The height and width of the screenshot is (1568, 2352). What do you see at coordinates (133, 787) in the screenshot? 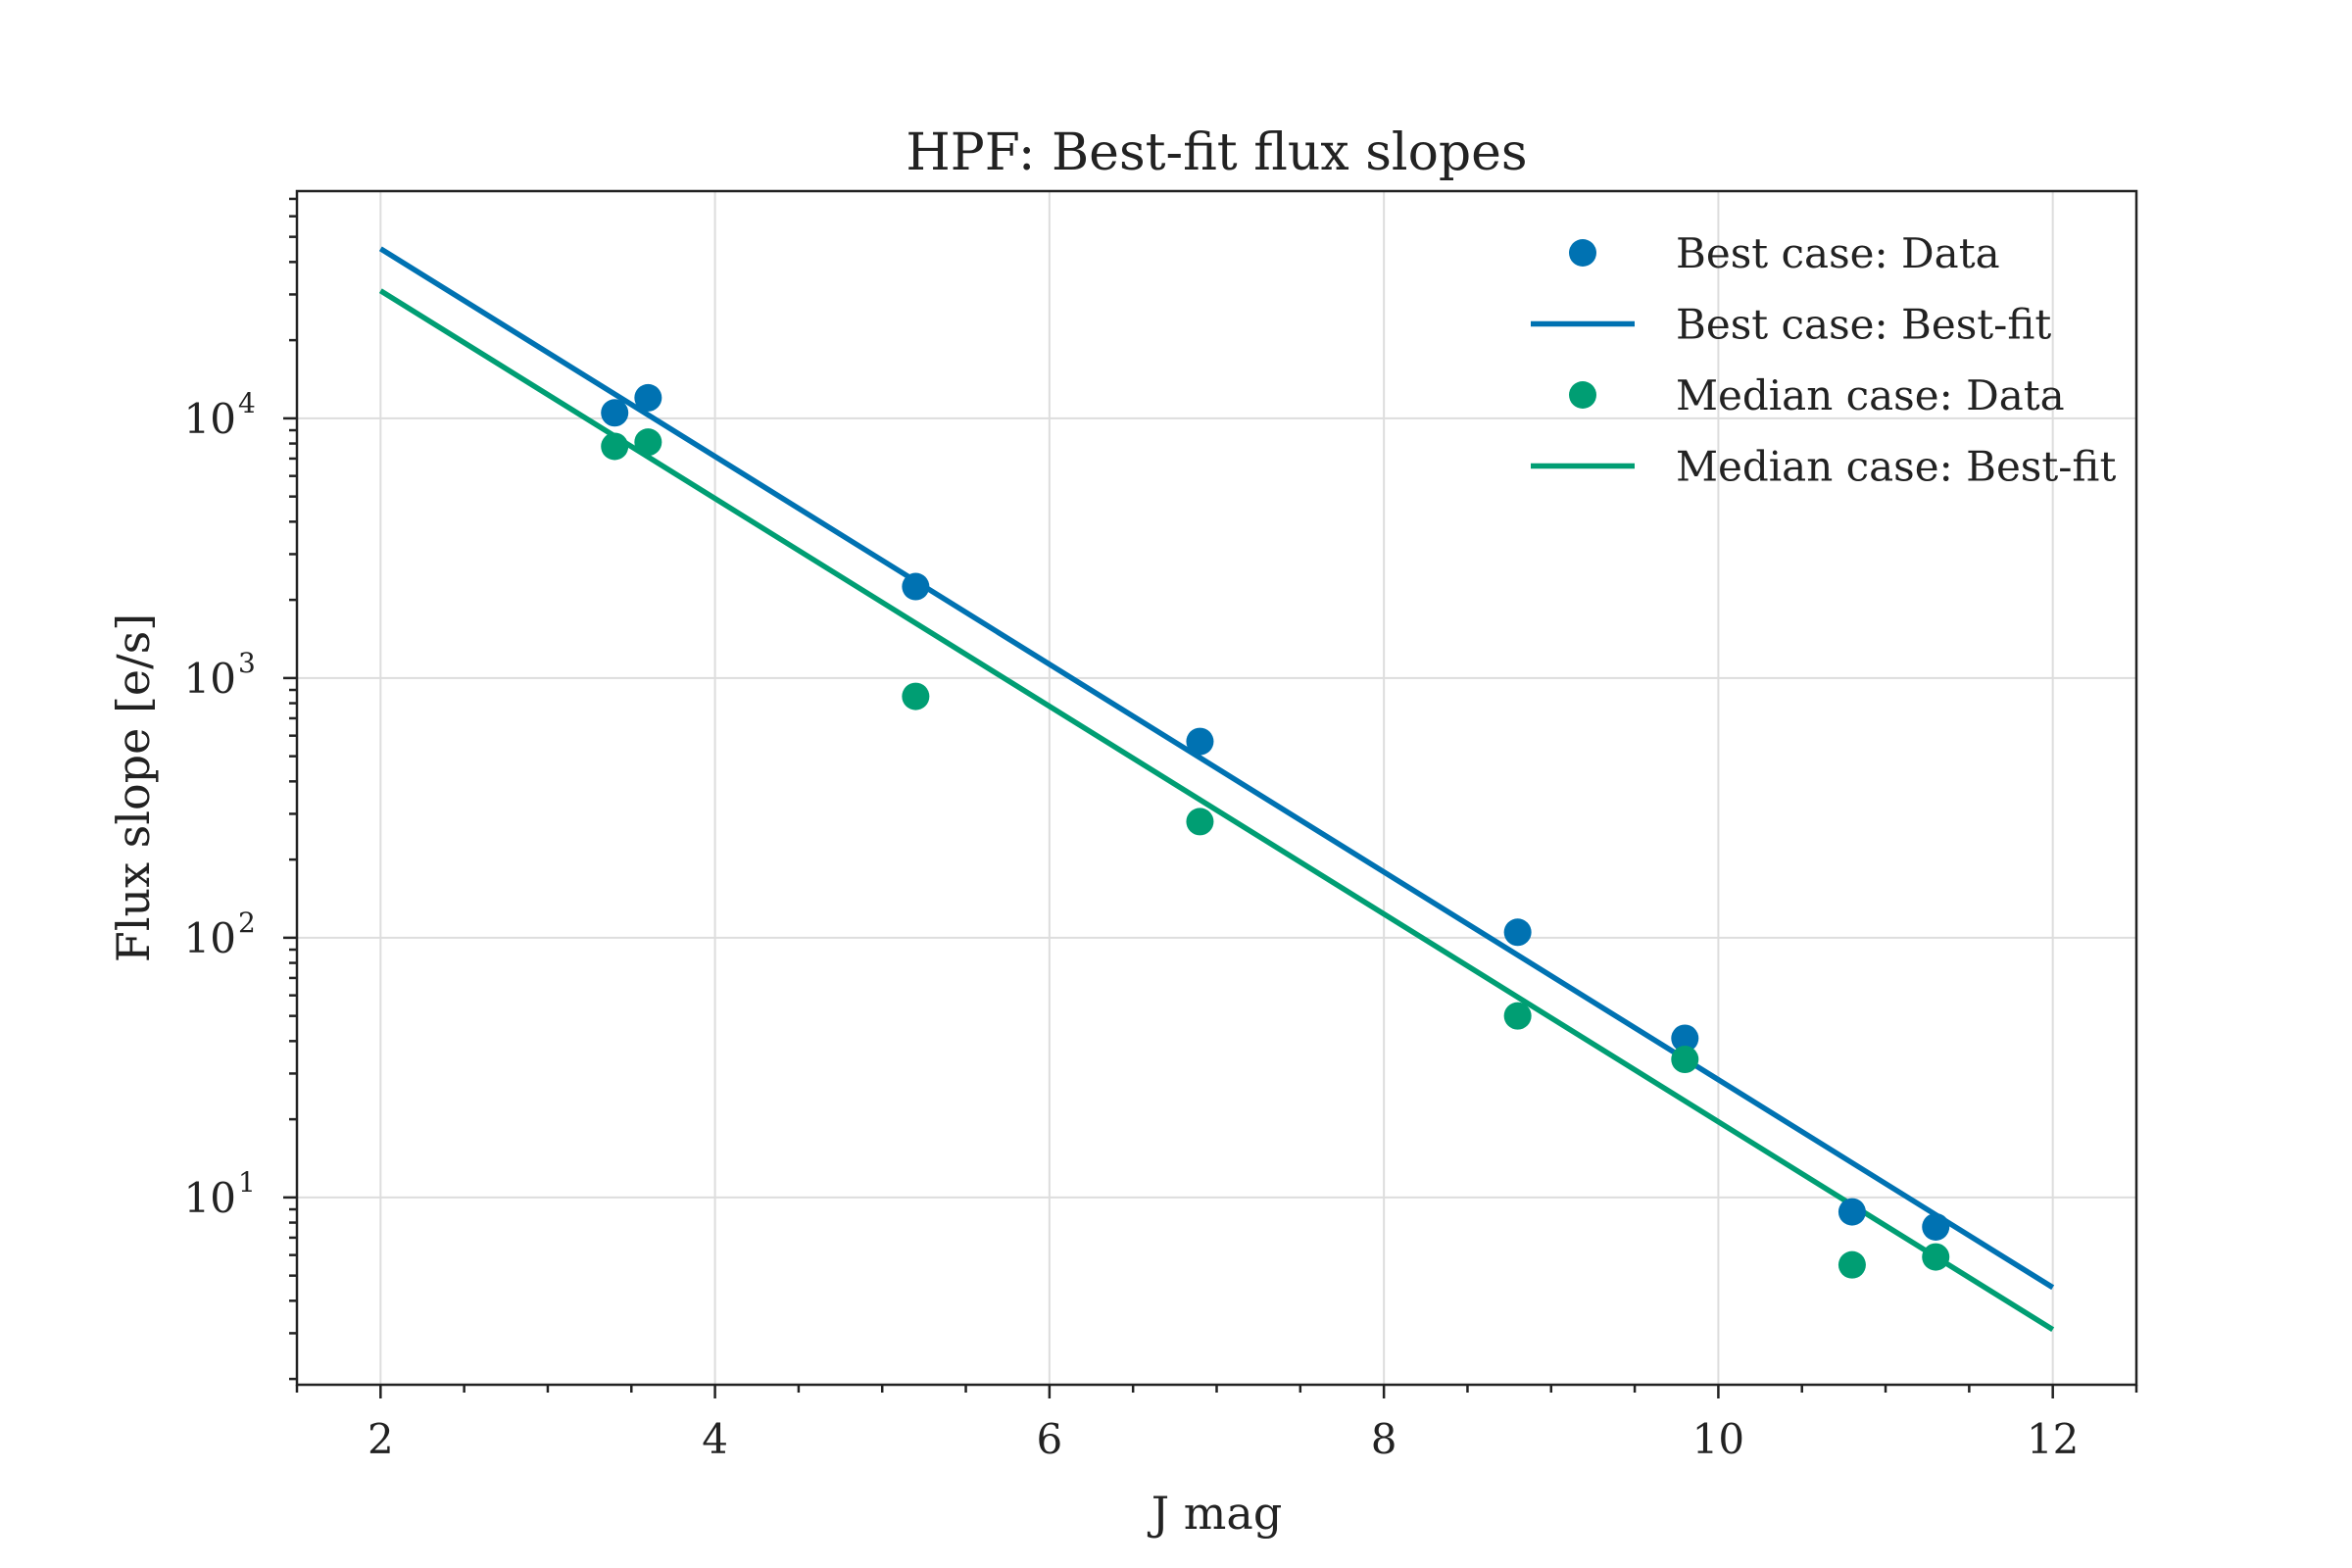
I see `y-axis-label: Flux slope [e/s]` at bounding box center [133, 787].